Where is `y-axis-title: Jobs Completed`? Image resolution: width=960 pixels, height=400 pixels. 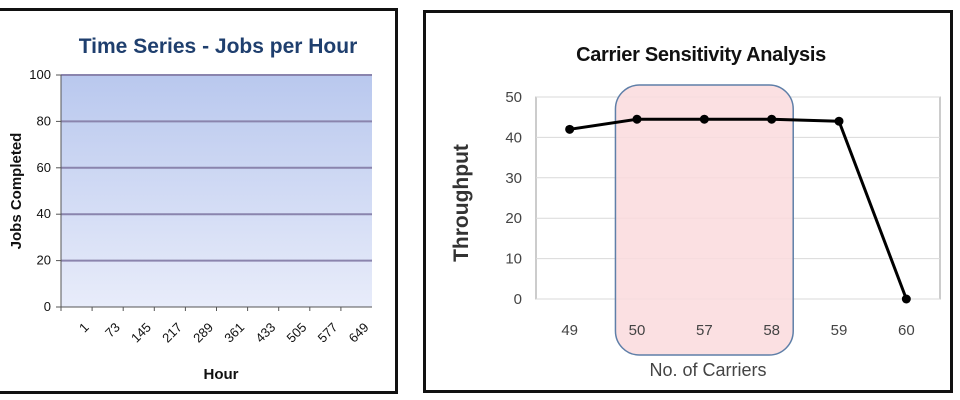
y-axis-title: Jobs Completed is located at coordinates (16, 191).